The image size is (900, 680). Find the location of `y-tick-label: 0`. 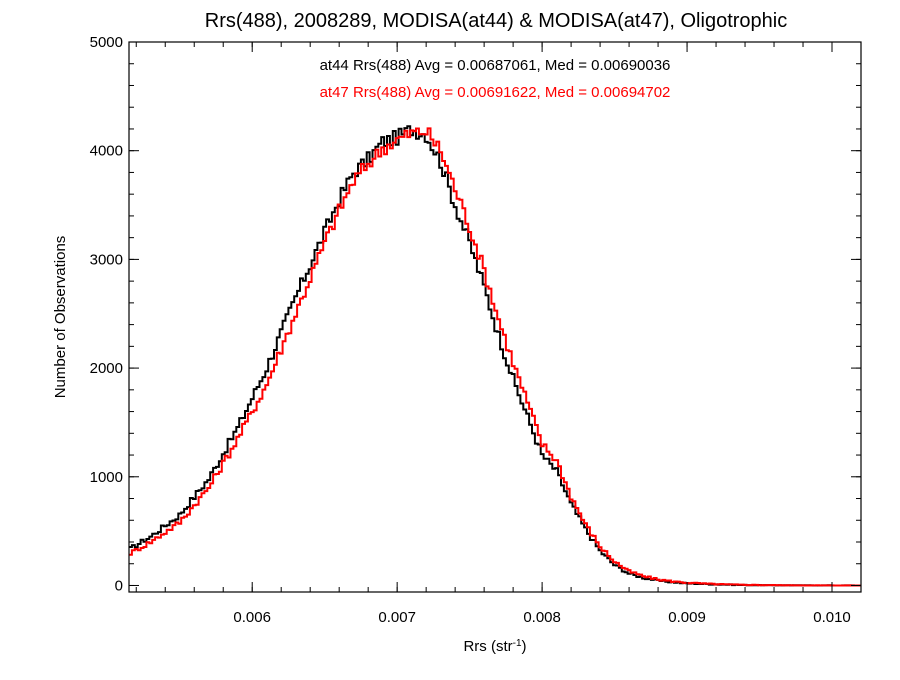

y-tick-label: 0 is located at coordinates (119, 585).